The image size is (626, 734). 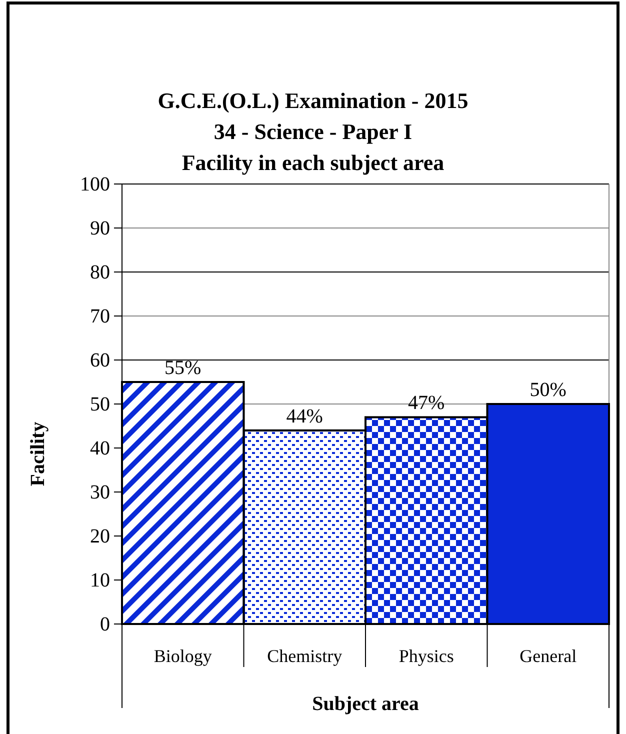 I want to click on y-tick-label: 50, so click(x=100, y=404).